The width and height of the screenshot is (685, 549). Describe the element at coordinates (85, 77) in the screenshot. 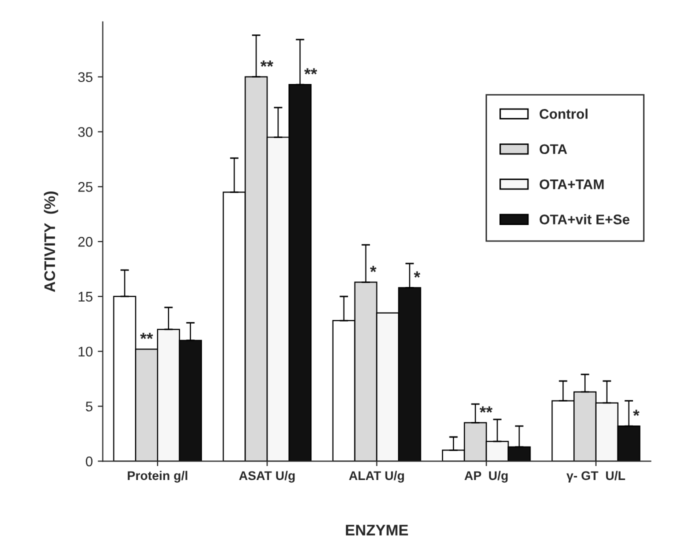

I see `y-tick-label: 35` at that location.